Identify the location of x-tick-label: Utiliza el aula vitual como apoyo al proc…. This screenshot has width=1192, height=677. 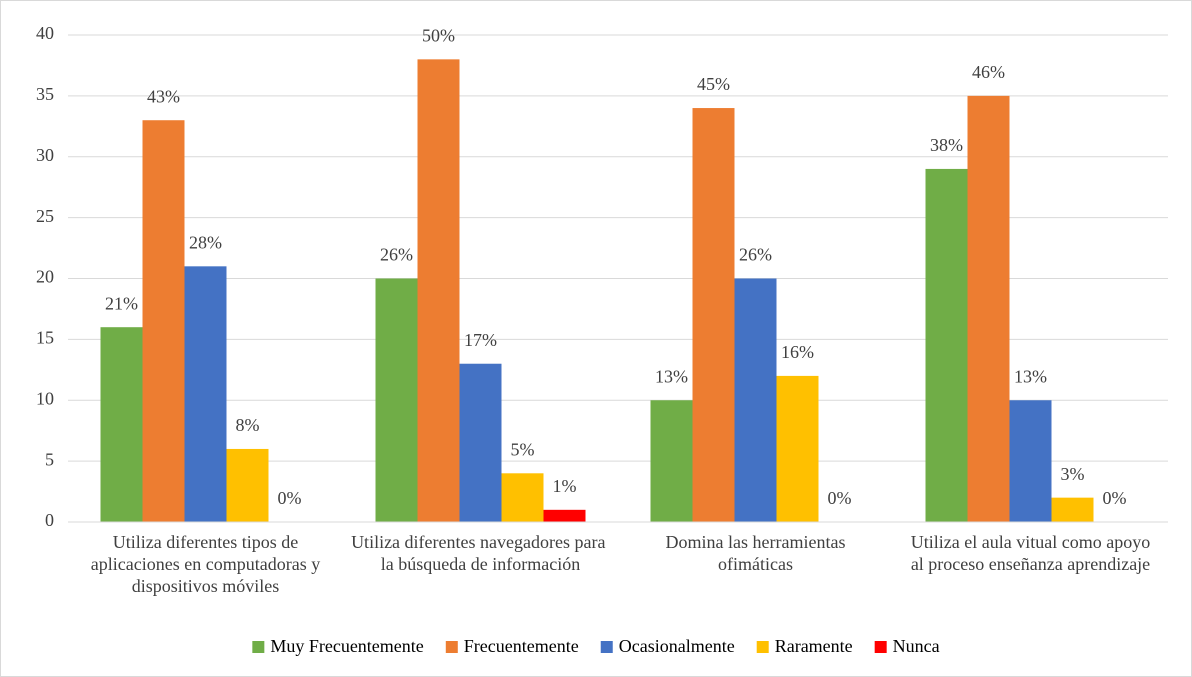
(1030, 553).